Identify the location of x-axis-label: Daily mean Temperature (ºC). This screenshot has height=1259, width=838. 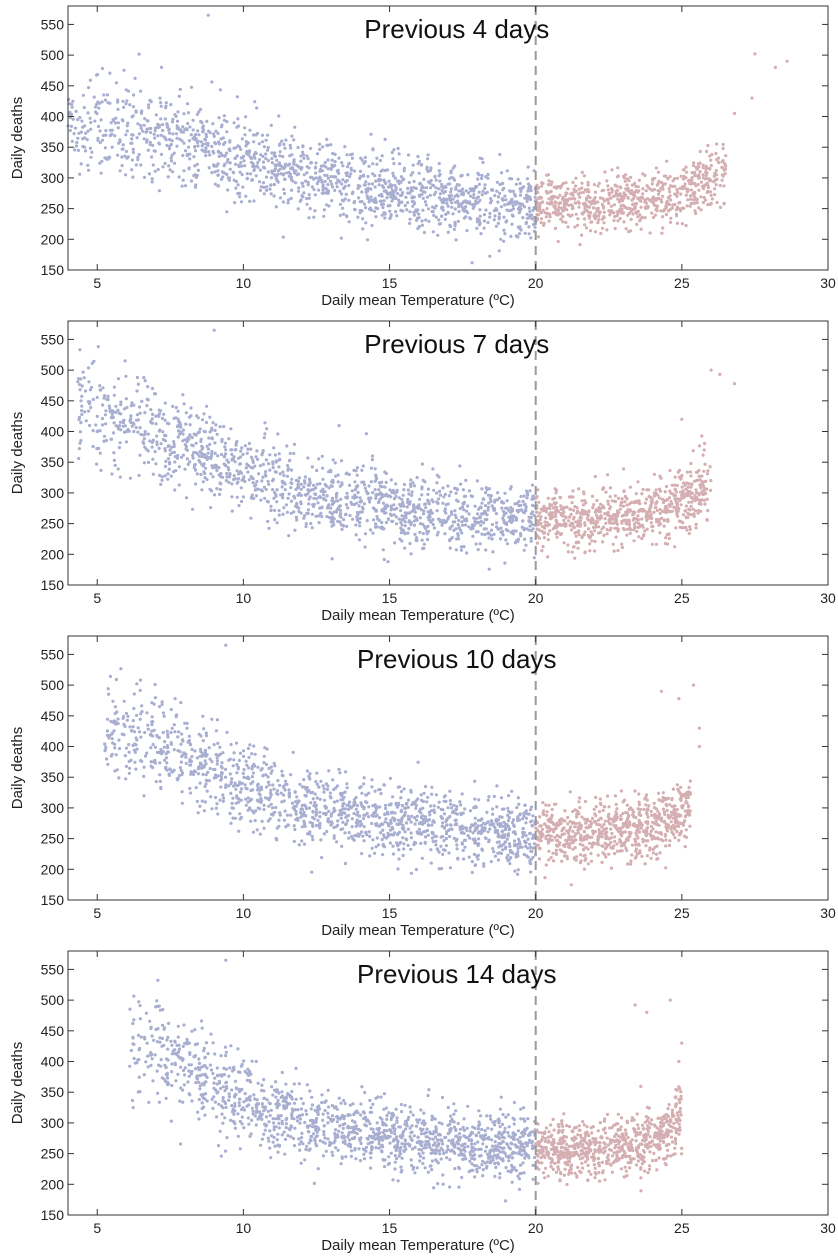
(418, 300).